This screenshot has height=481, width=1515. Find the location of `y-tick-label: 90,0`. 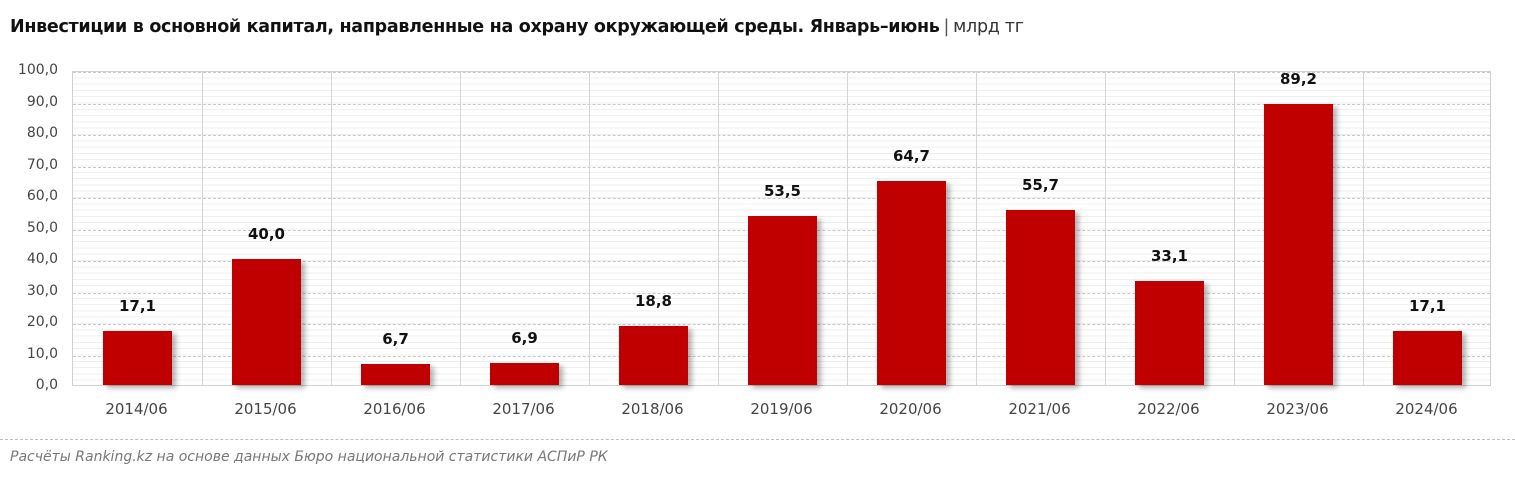

y-tick-label: 90,0 is located at coordinates (42, 101).